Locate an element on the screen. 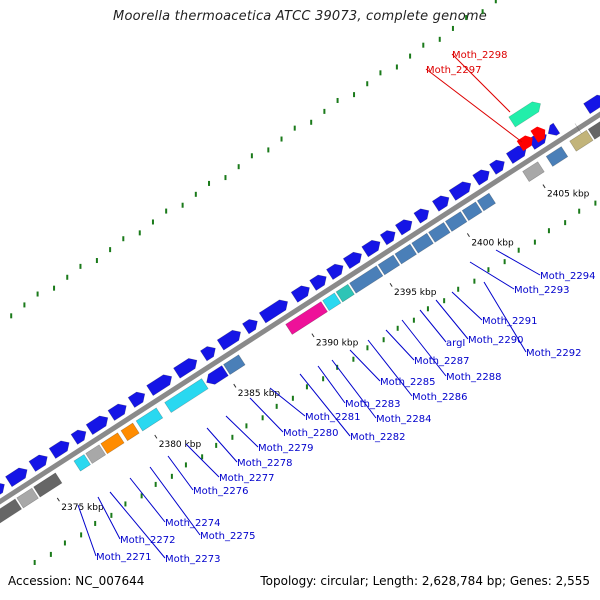 Image resolution: width=600 pixels, height=600 pixels. gene-label: Moth_2276 is located at coordinates (220, 491).